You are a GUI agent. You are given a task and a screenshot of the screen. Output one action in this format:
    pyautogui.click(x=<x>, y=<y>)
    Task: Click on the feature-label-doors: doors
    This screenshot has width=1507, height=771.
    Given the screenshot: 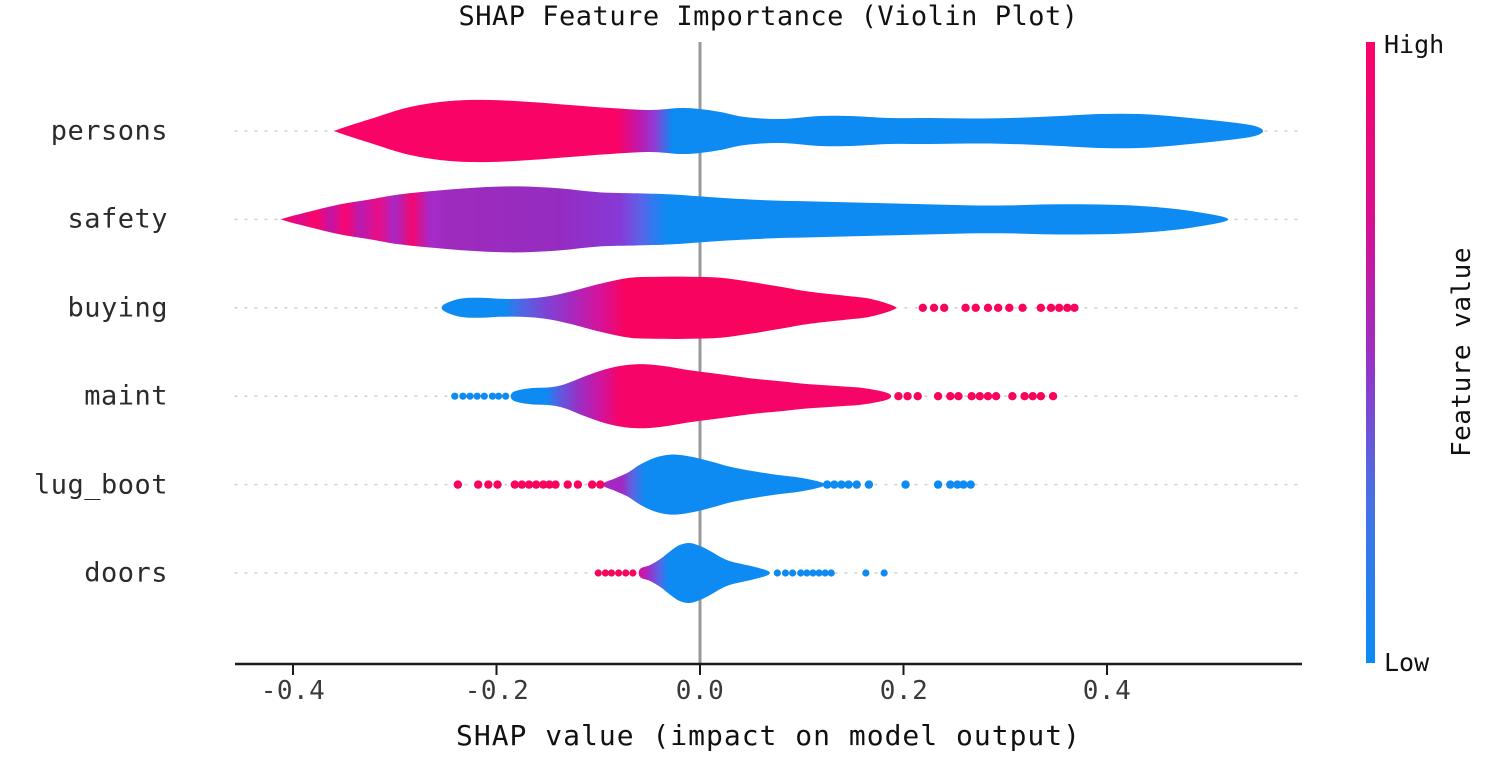 What is the action you would take?
    pyautogui.click(x=126, y=573)
    